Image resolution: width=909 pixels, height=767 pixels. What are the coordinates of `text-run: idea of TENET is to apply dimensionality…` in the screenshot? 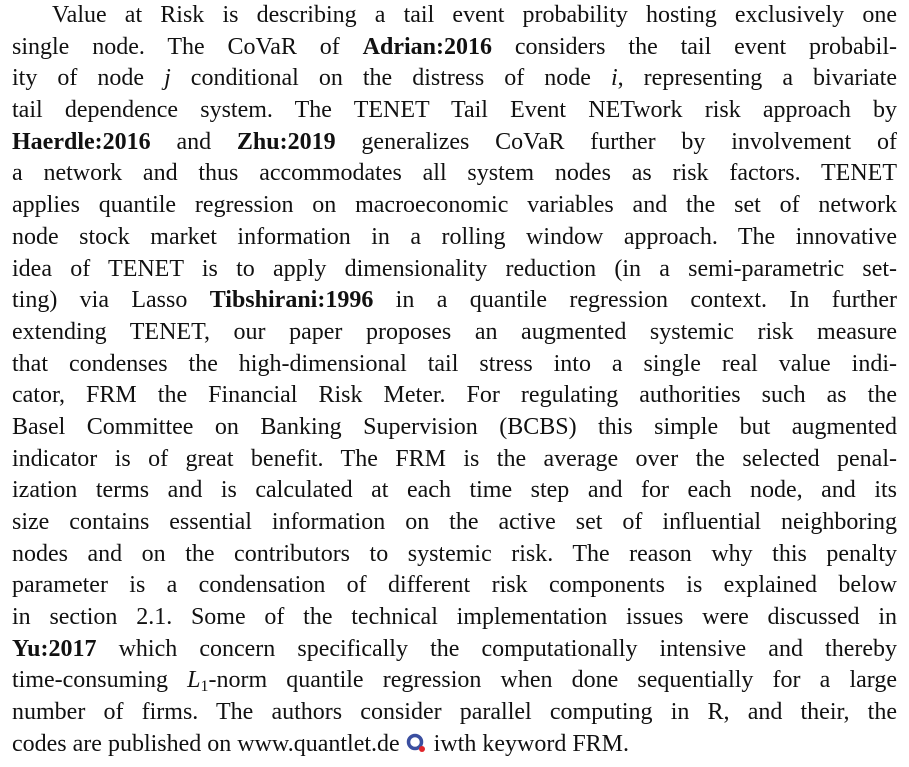 It's located at (454, 268).